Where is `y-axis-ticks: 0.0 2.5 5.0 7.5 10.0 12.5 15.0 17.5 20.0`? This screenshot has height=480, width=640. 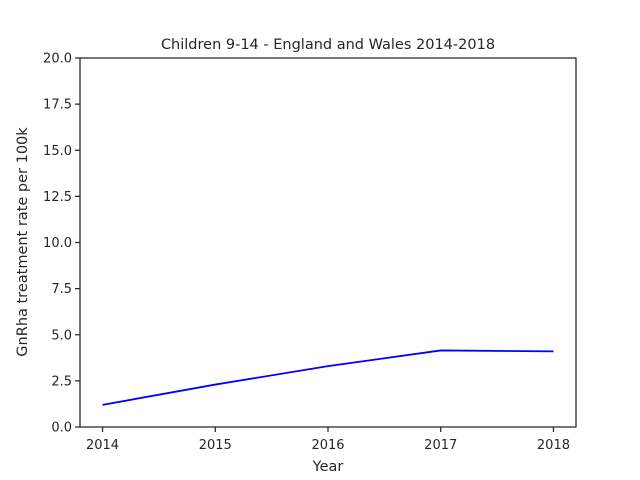 y-axis-ticks: 0.0 2.5 5.0 7.5 10.0 12.5 15.0 17.5 20.0 is located at coordinates (61, 244).